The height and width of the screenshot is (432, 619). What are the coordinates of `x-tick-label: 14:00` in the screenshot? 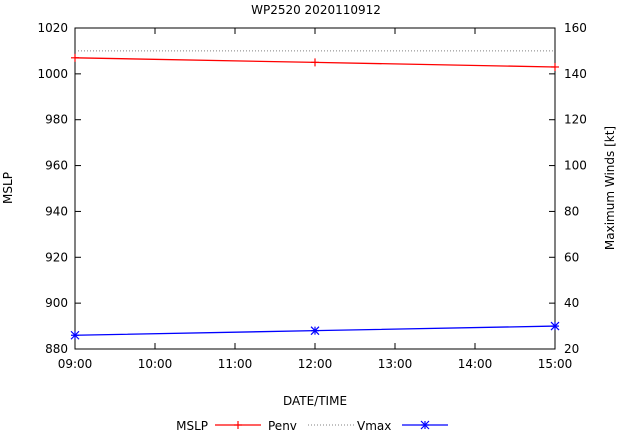 It's located at (475, 364).